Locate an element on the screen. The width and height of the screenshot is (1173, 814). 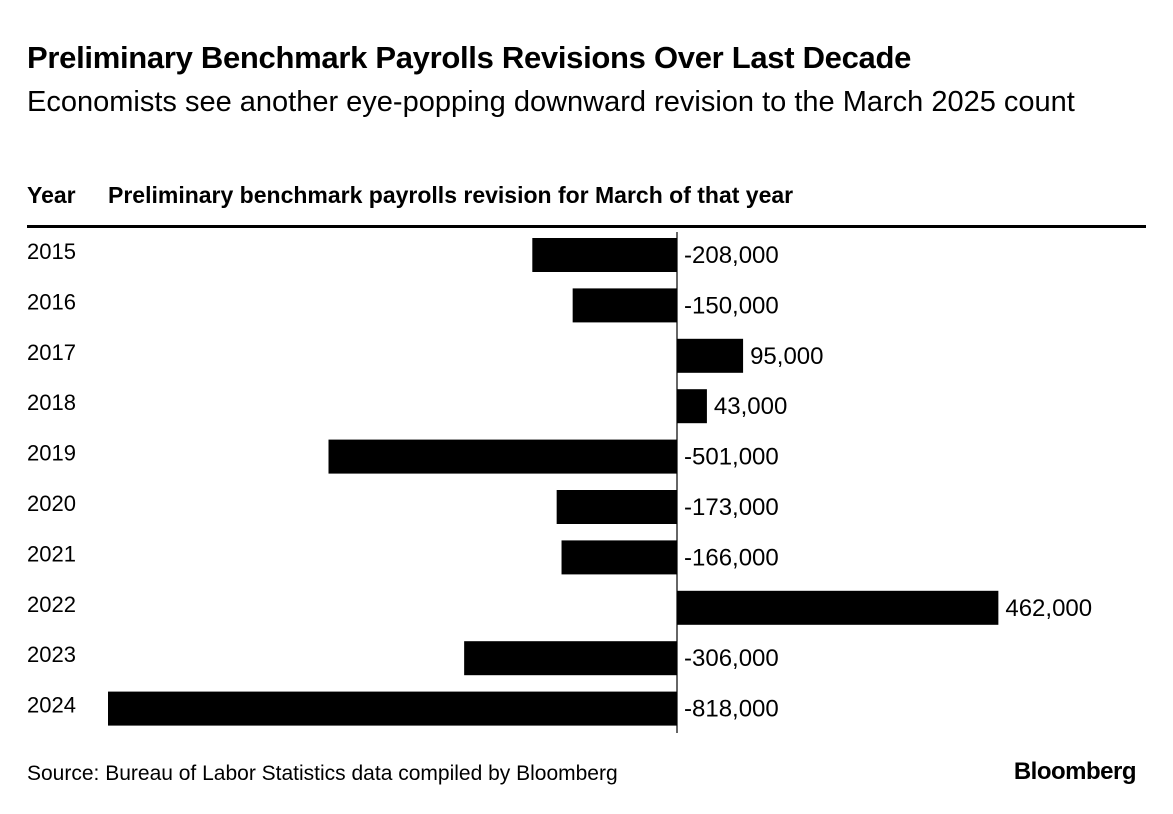
bar-2018 is located at coordinates (692, 406).